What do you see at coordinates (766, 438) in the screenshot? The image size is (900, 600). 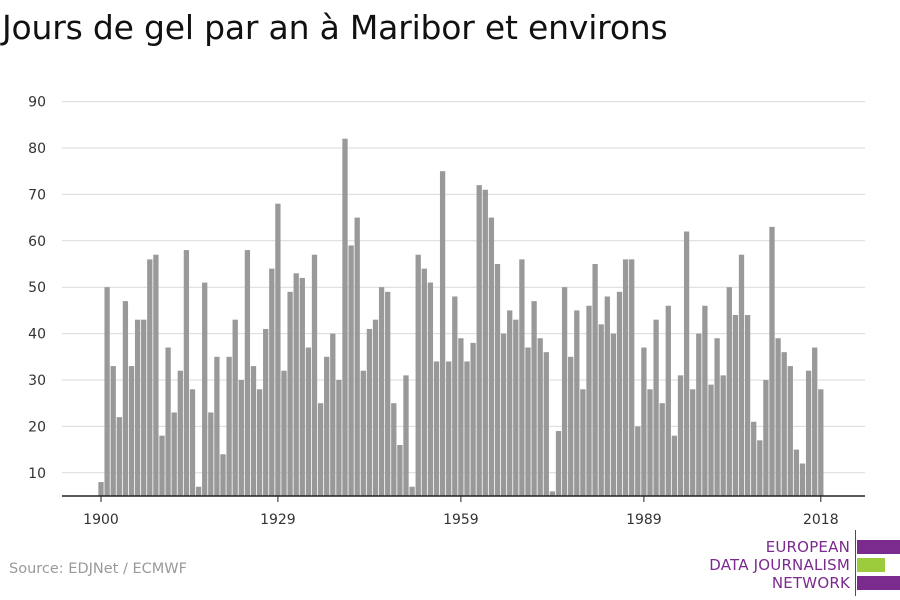 I see `bar-2009` at bounding box center [766, 438].